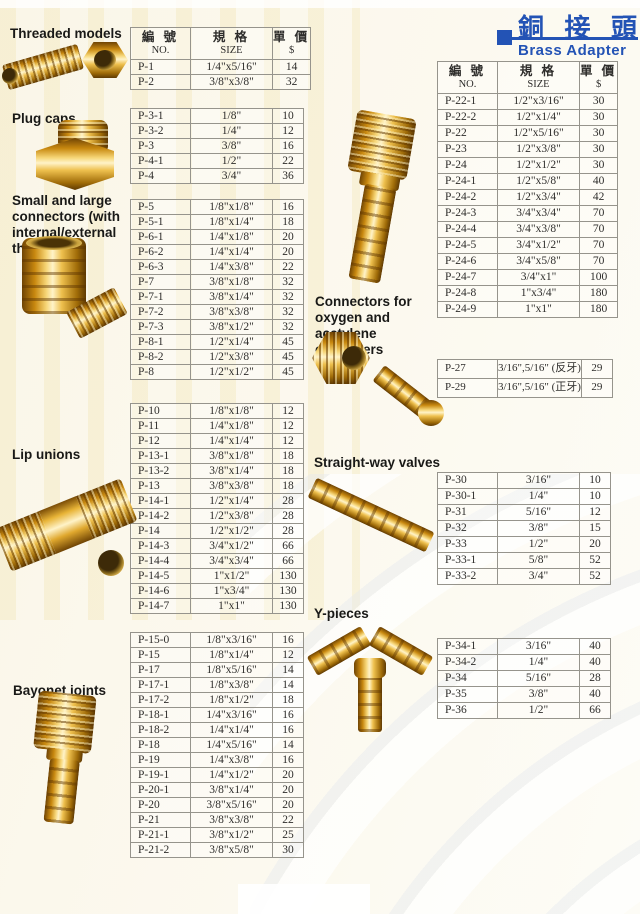 The height and width of the screenshot is (914, 640). I want to click on table-row: P-3 3/8" 16, so click(217, 146).